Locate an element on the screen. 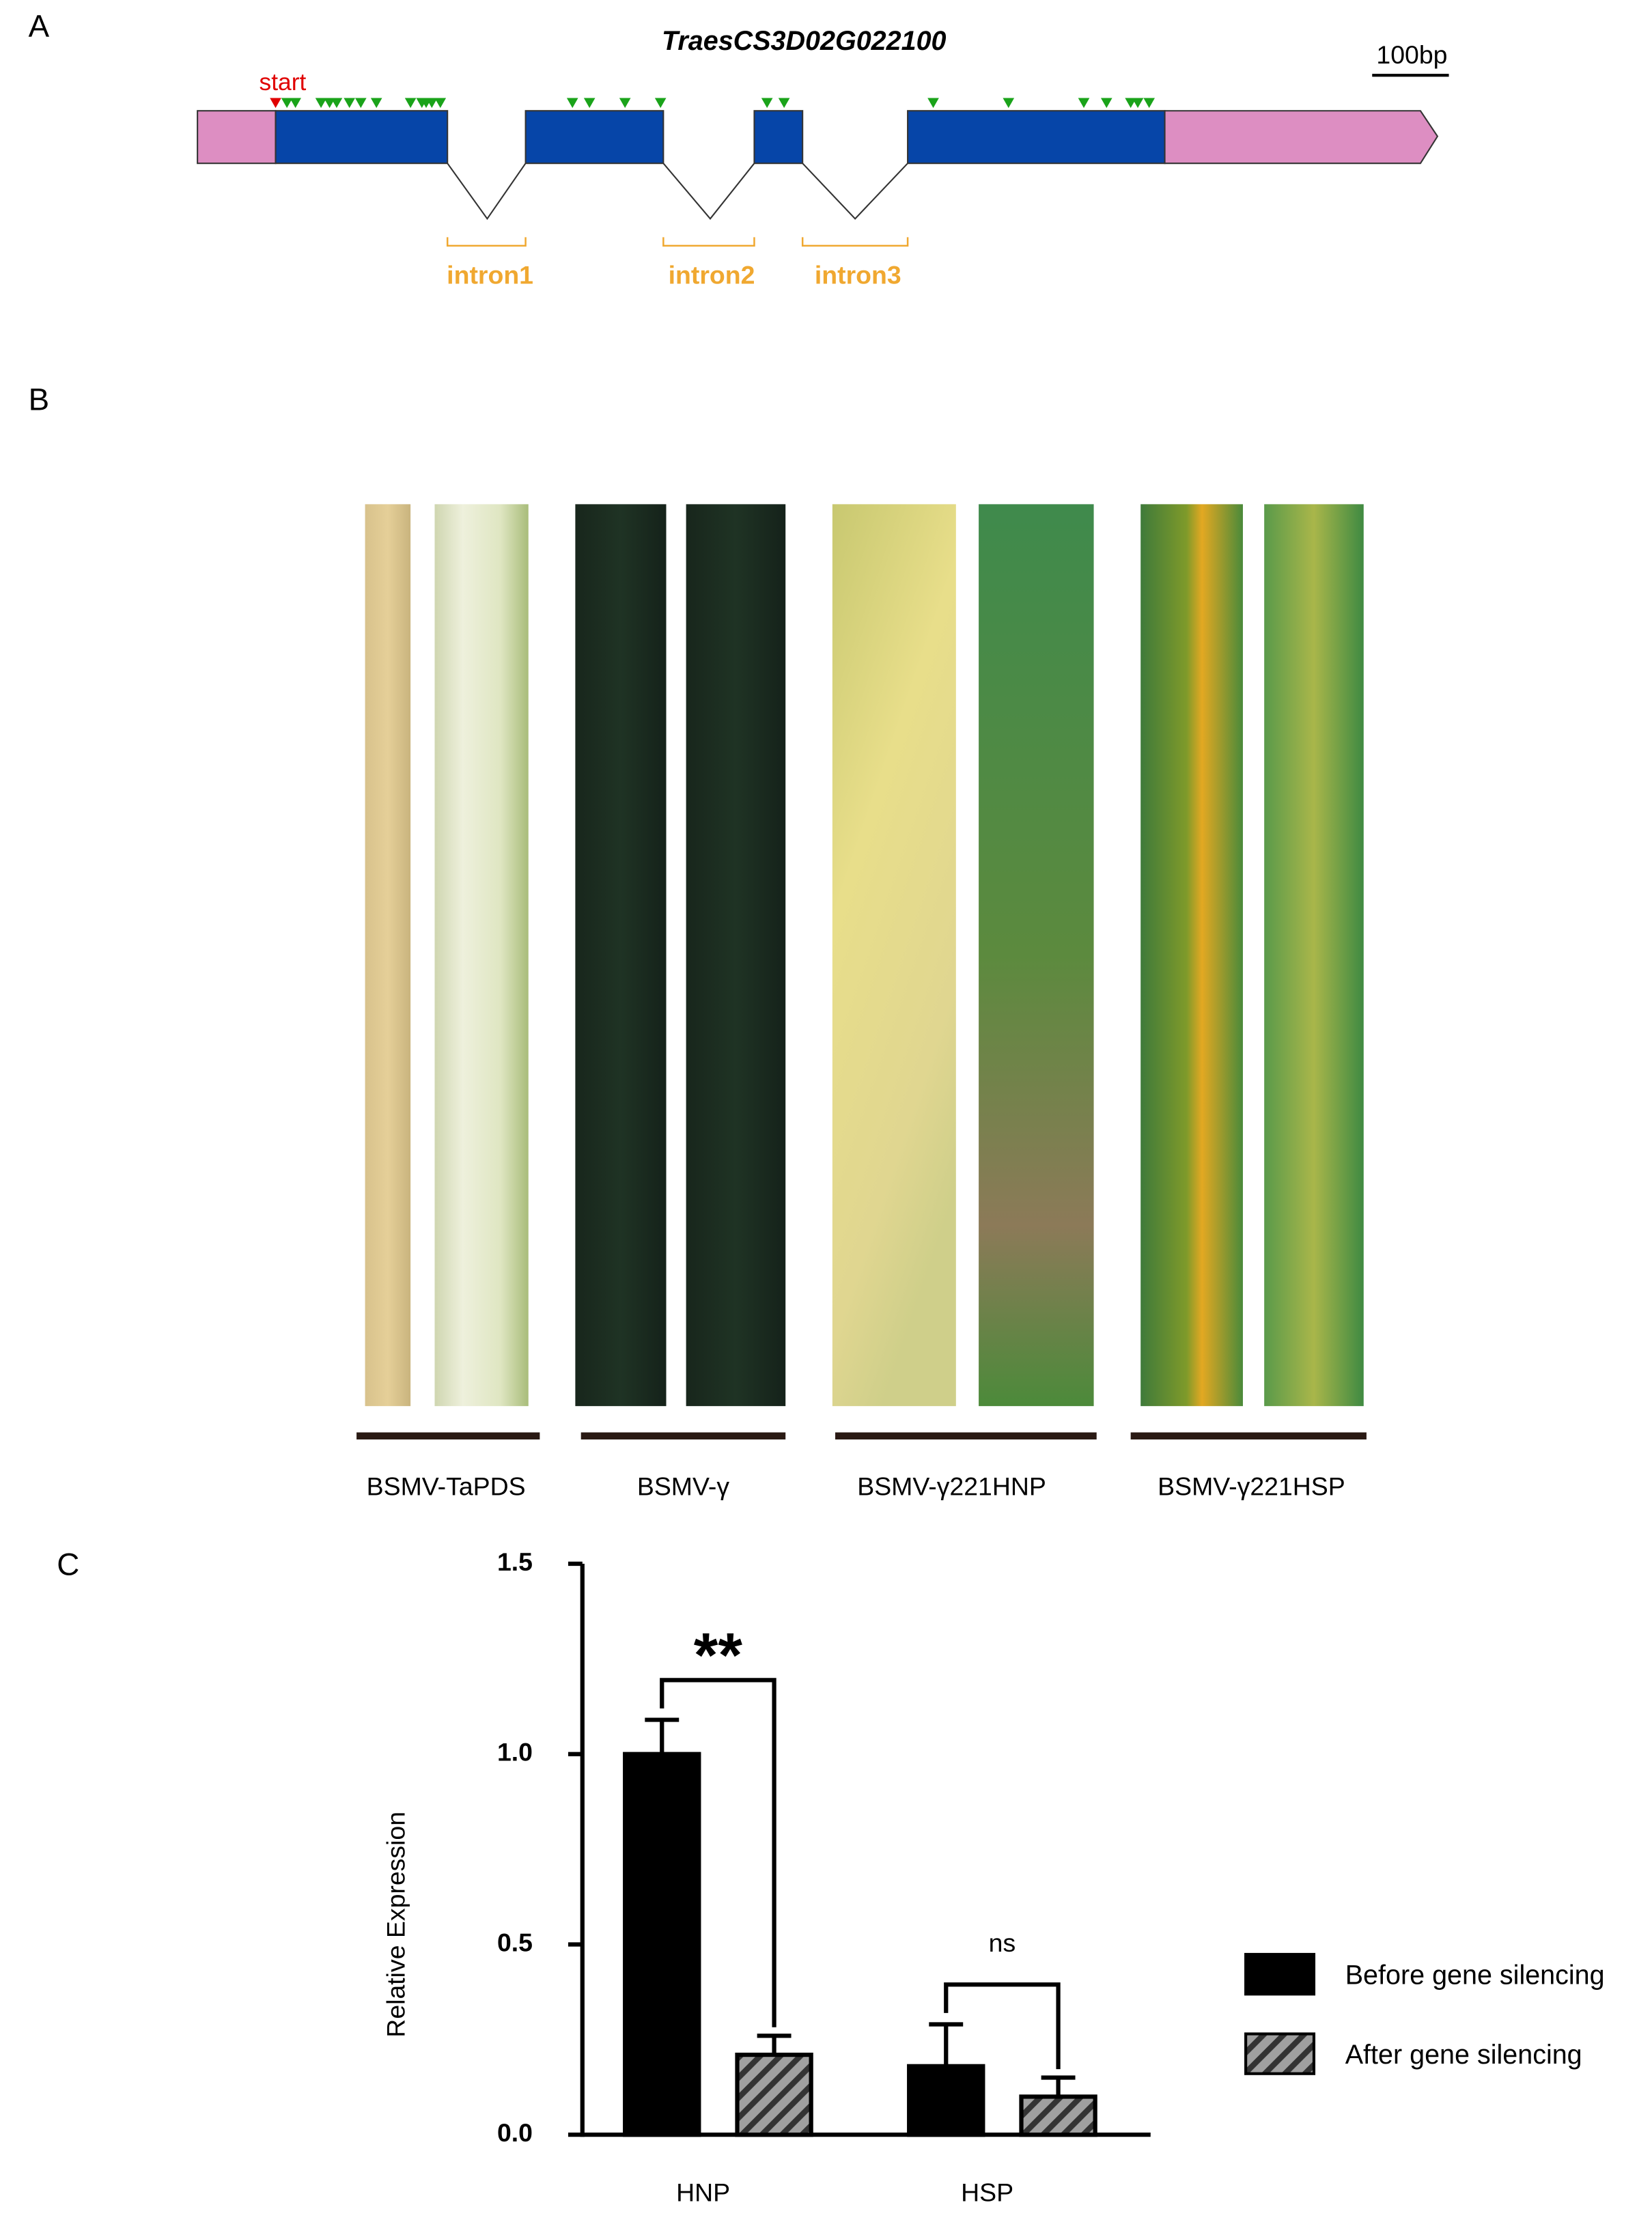 The height and width of the screenshot is (2235, 1652). start-marker is located at coordinates (275, 103).